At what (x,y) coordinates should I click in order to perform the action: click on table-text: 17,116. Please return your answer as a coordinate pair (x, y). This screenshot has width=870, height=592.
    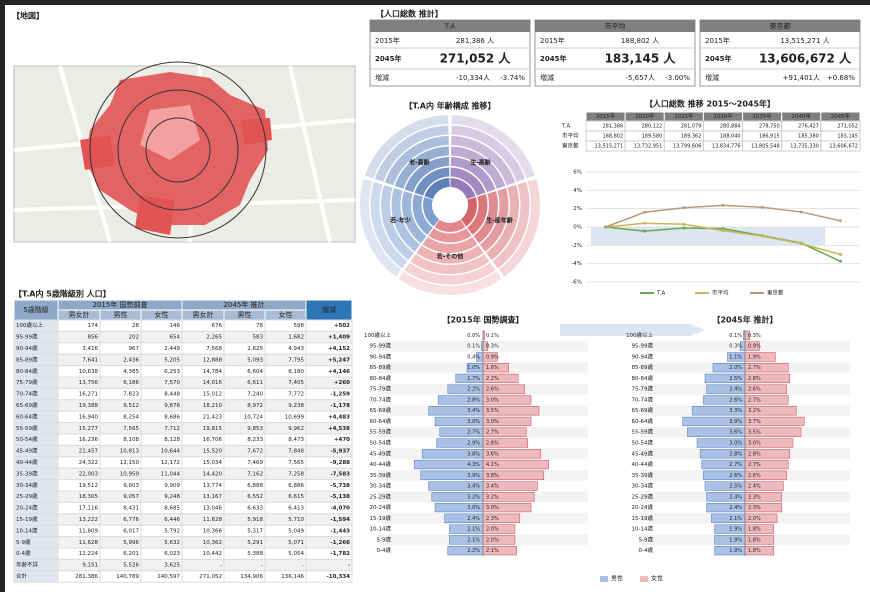
    Looking at the image, I should click on (89, 509).